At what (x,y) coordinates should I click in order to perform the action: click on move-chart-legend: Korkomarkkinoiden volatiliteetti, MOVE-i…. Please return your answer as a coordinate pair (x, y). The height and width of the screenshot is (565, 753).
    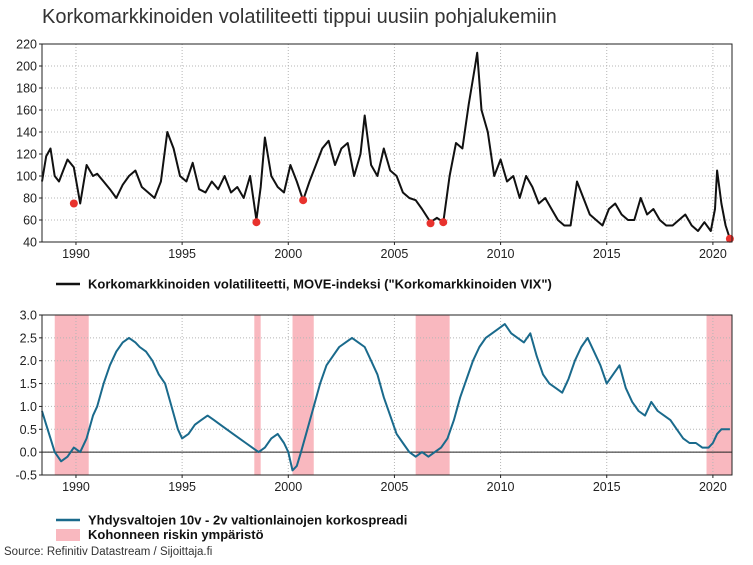
    Looking at the image, I should click on (304, 284).